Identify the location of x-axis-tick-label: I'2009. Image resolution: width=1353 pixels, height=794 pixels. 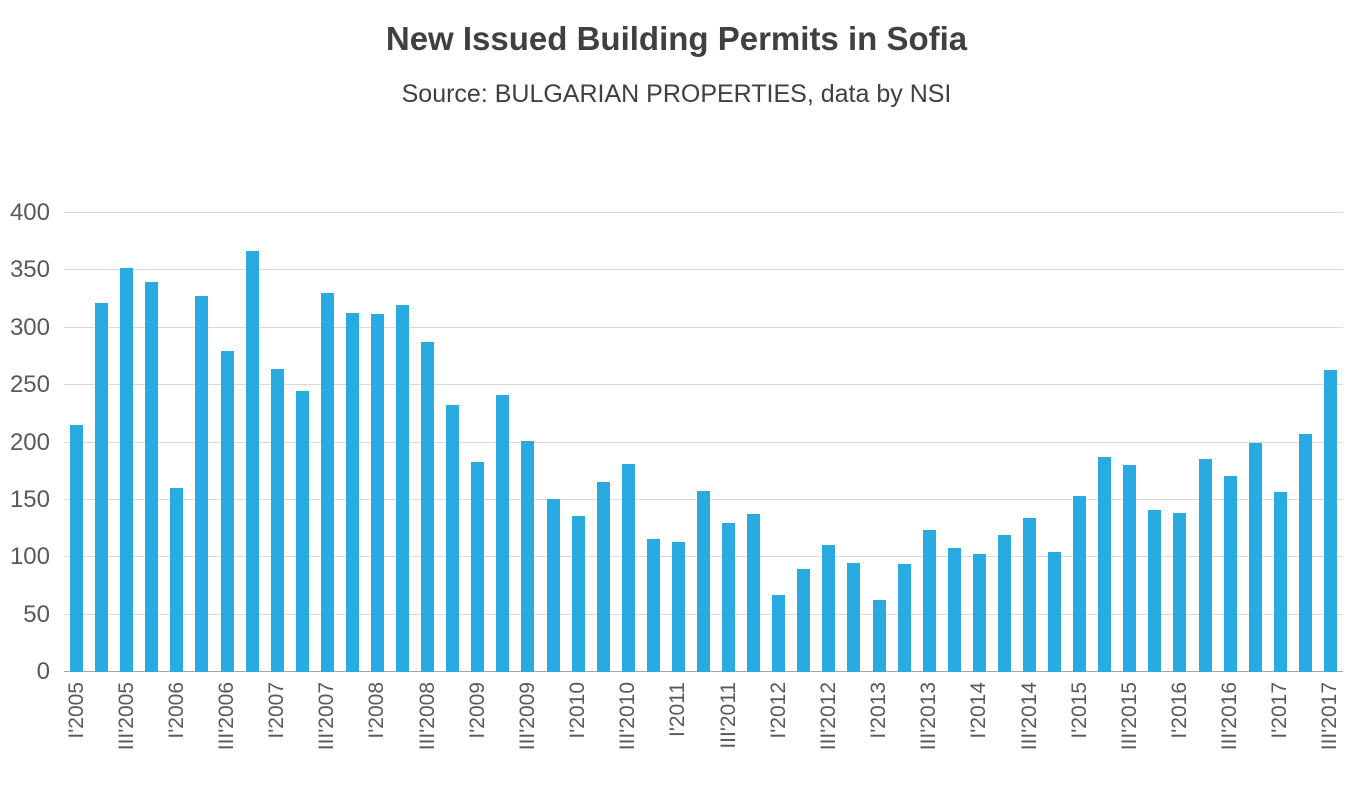
(477, 710).